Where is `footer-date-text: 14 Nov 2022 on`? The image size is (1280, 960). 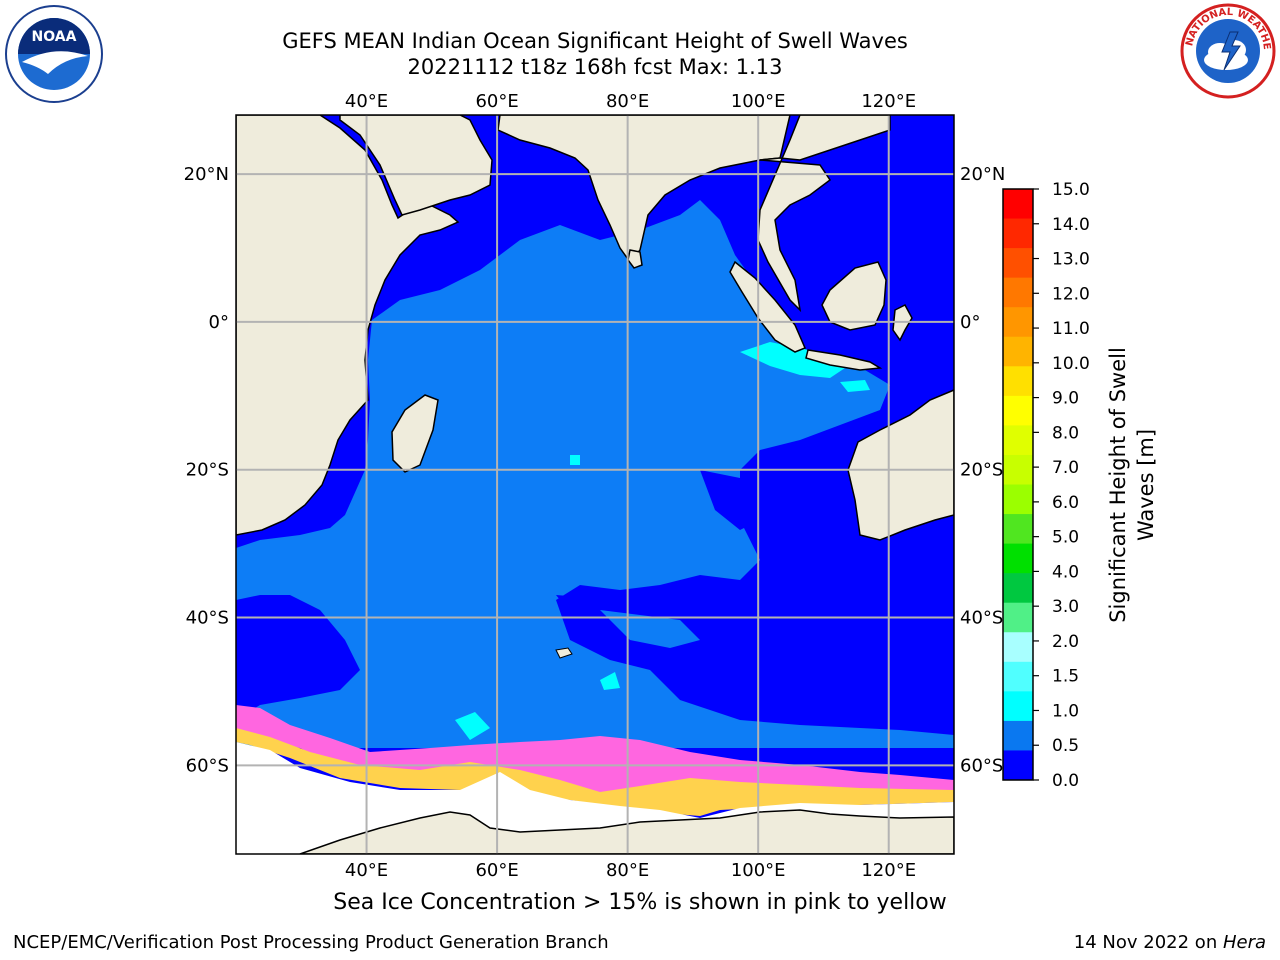 footer-date-text: 14 Nov 2022 on is located at coordinates (1148, 942).